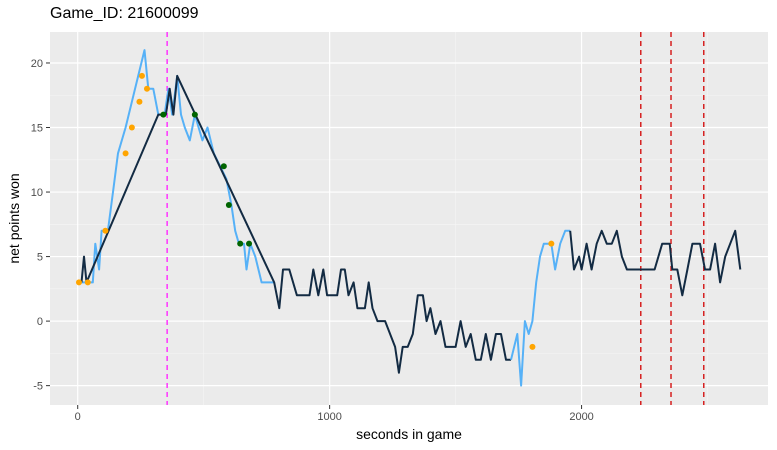 This screenshot has height=450, width=777. What do you see at coordinates (329, 417) in the screenshot?
I see `x-tick-label: 1000` at bounding box center [329, 417].